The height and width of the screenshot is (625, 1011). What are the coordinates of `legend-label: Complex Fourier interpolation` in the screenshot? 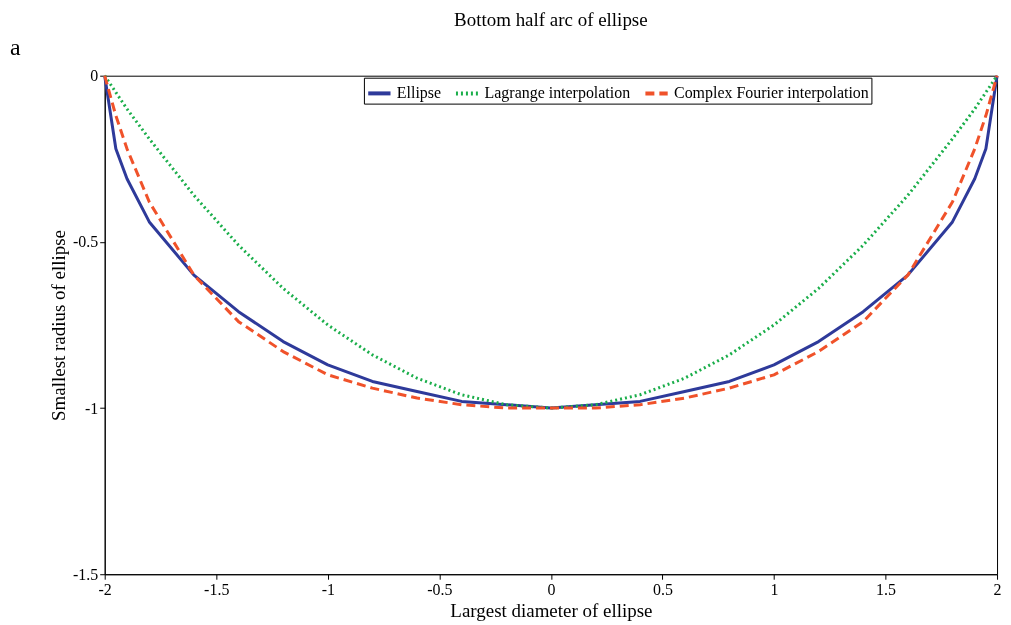 It's located at (771, 93).